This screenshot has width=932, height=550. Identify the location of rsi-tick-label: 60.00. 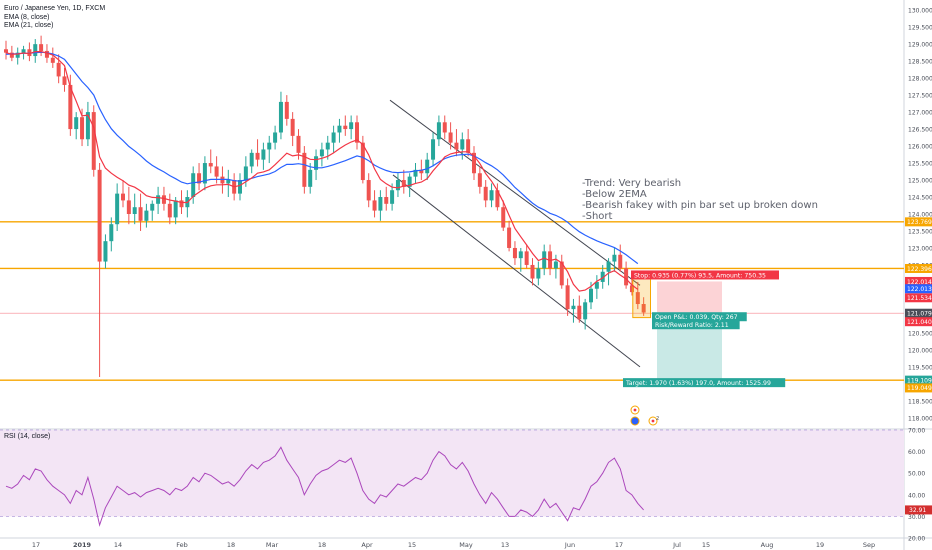
(916, 452).